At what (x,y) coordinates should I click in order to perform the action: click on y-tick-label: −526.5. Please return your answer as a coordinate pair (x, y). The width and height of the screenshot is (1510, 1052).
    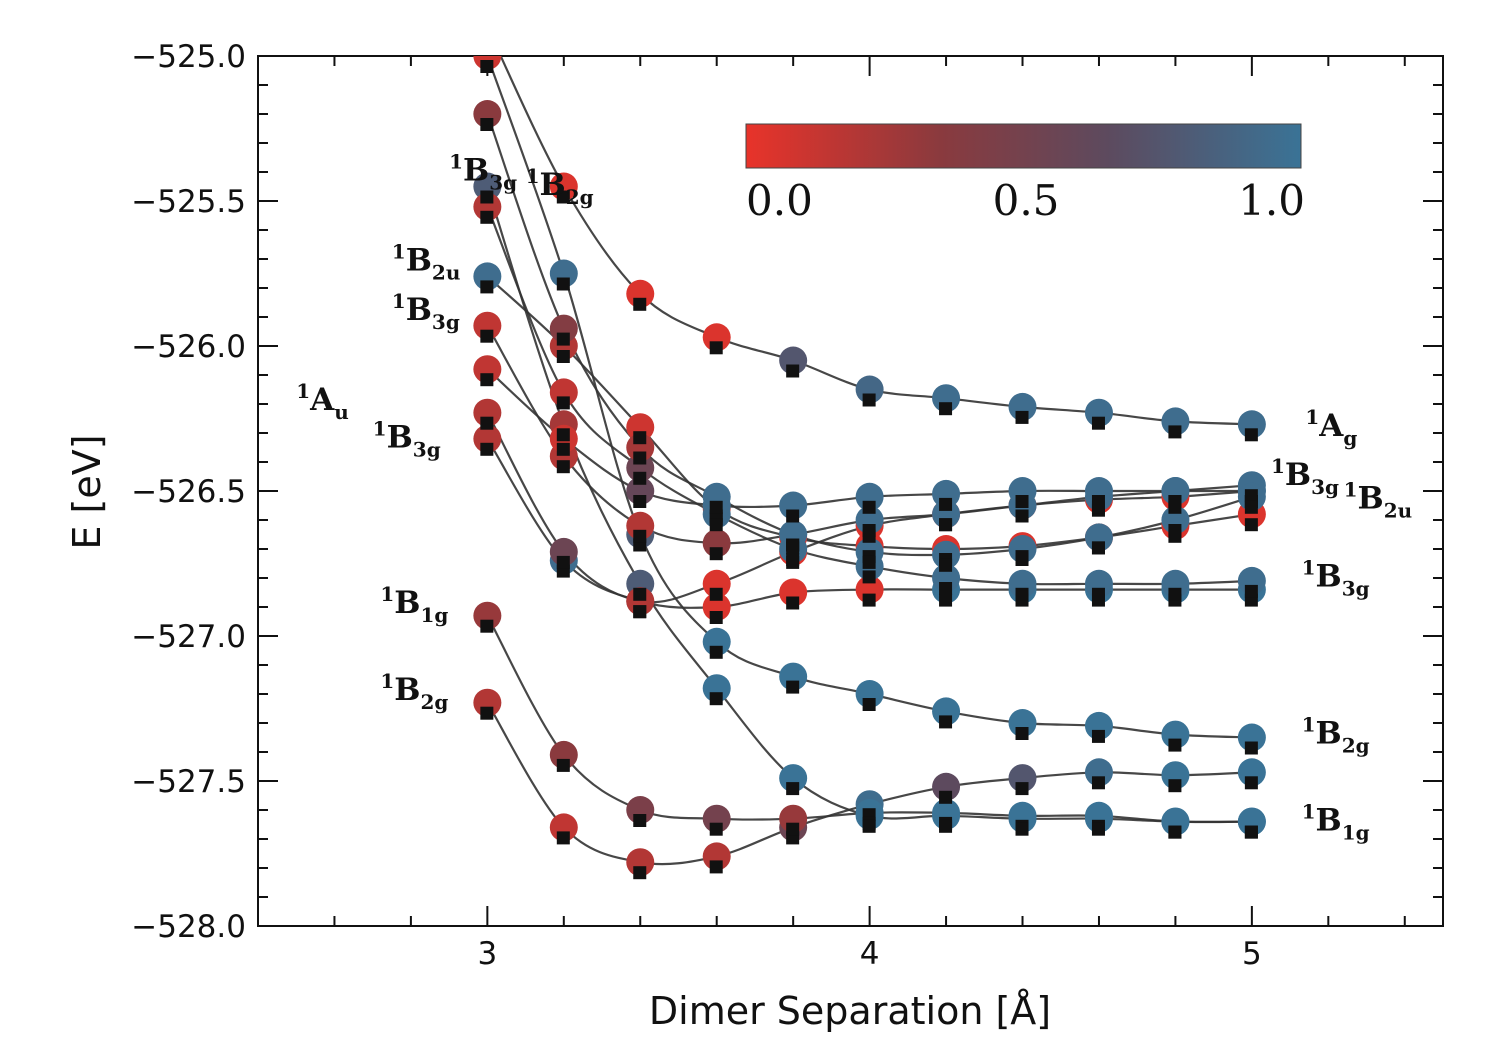
    Looking at the image, I should click on (188, 492).